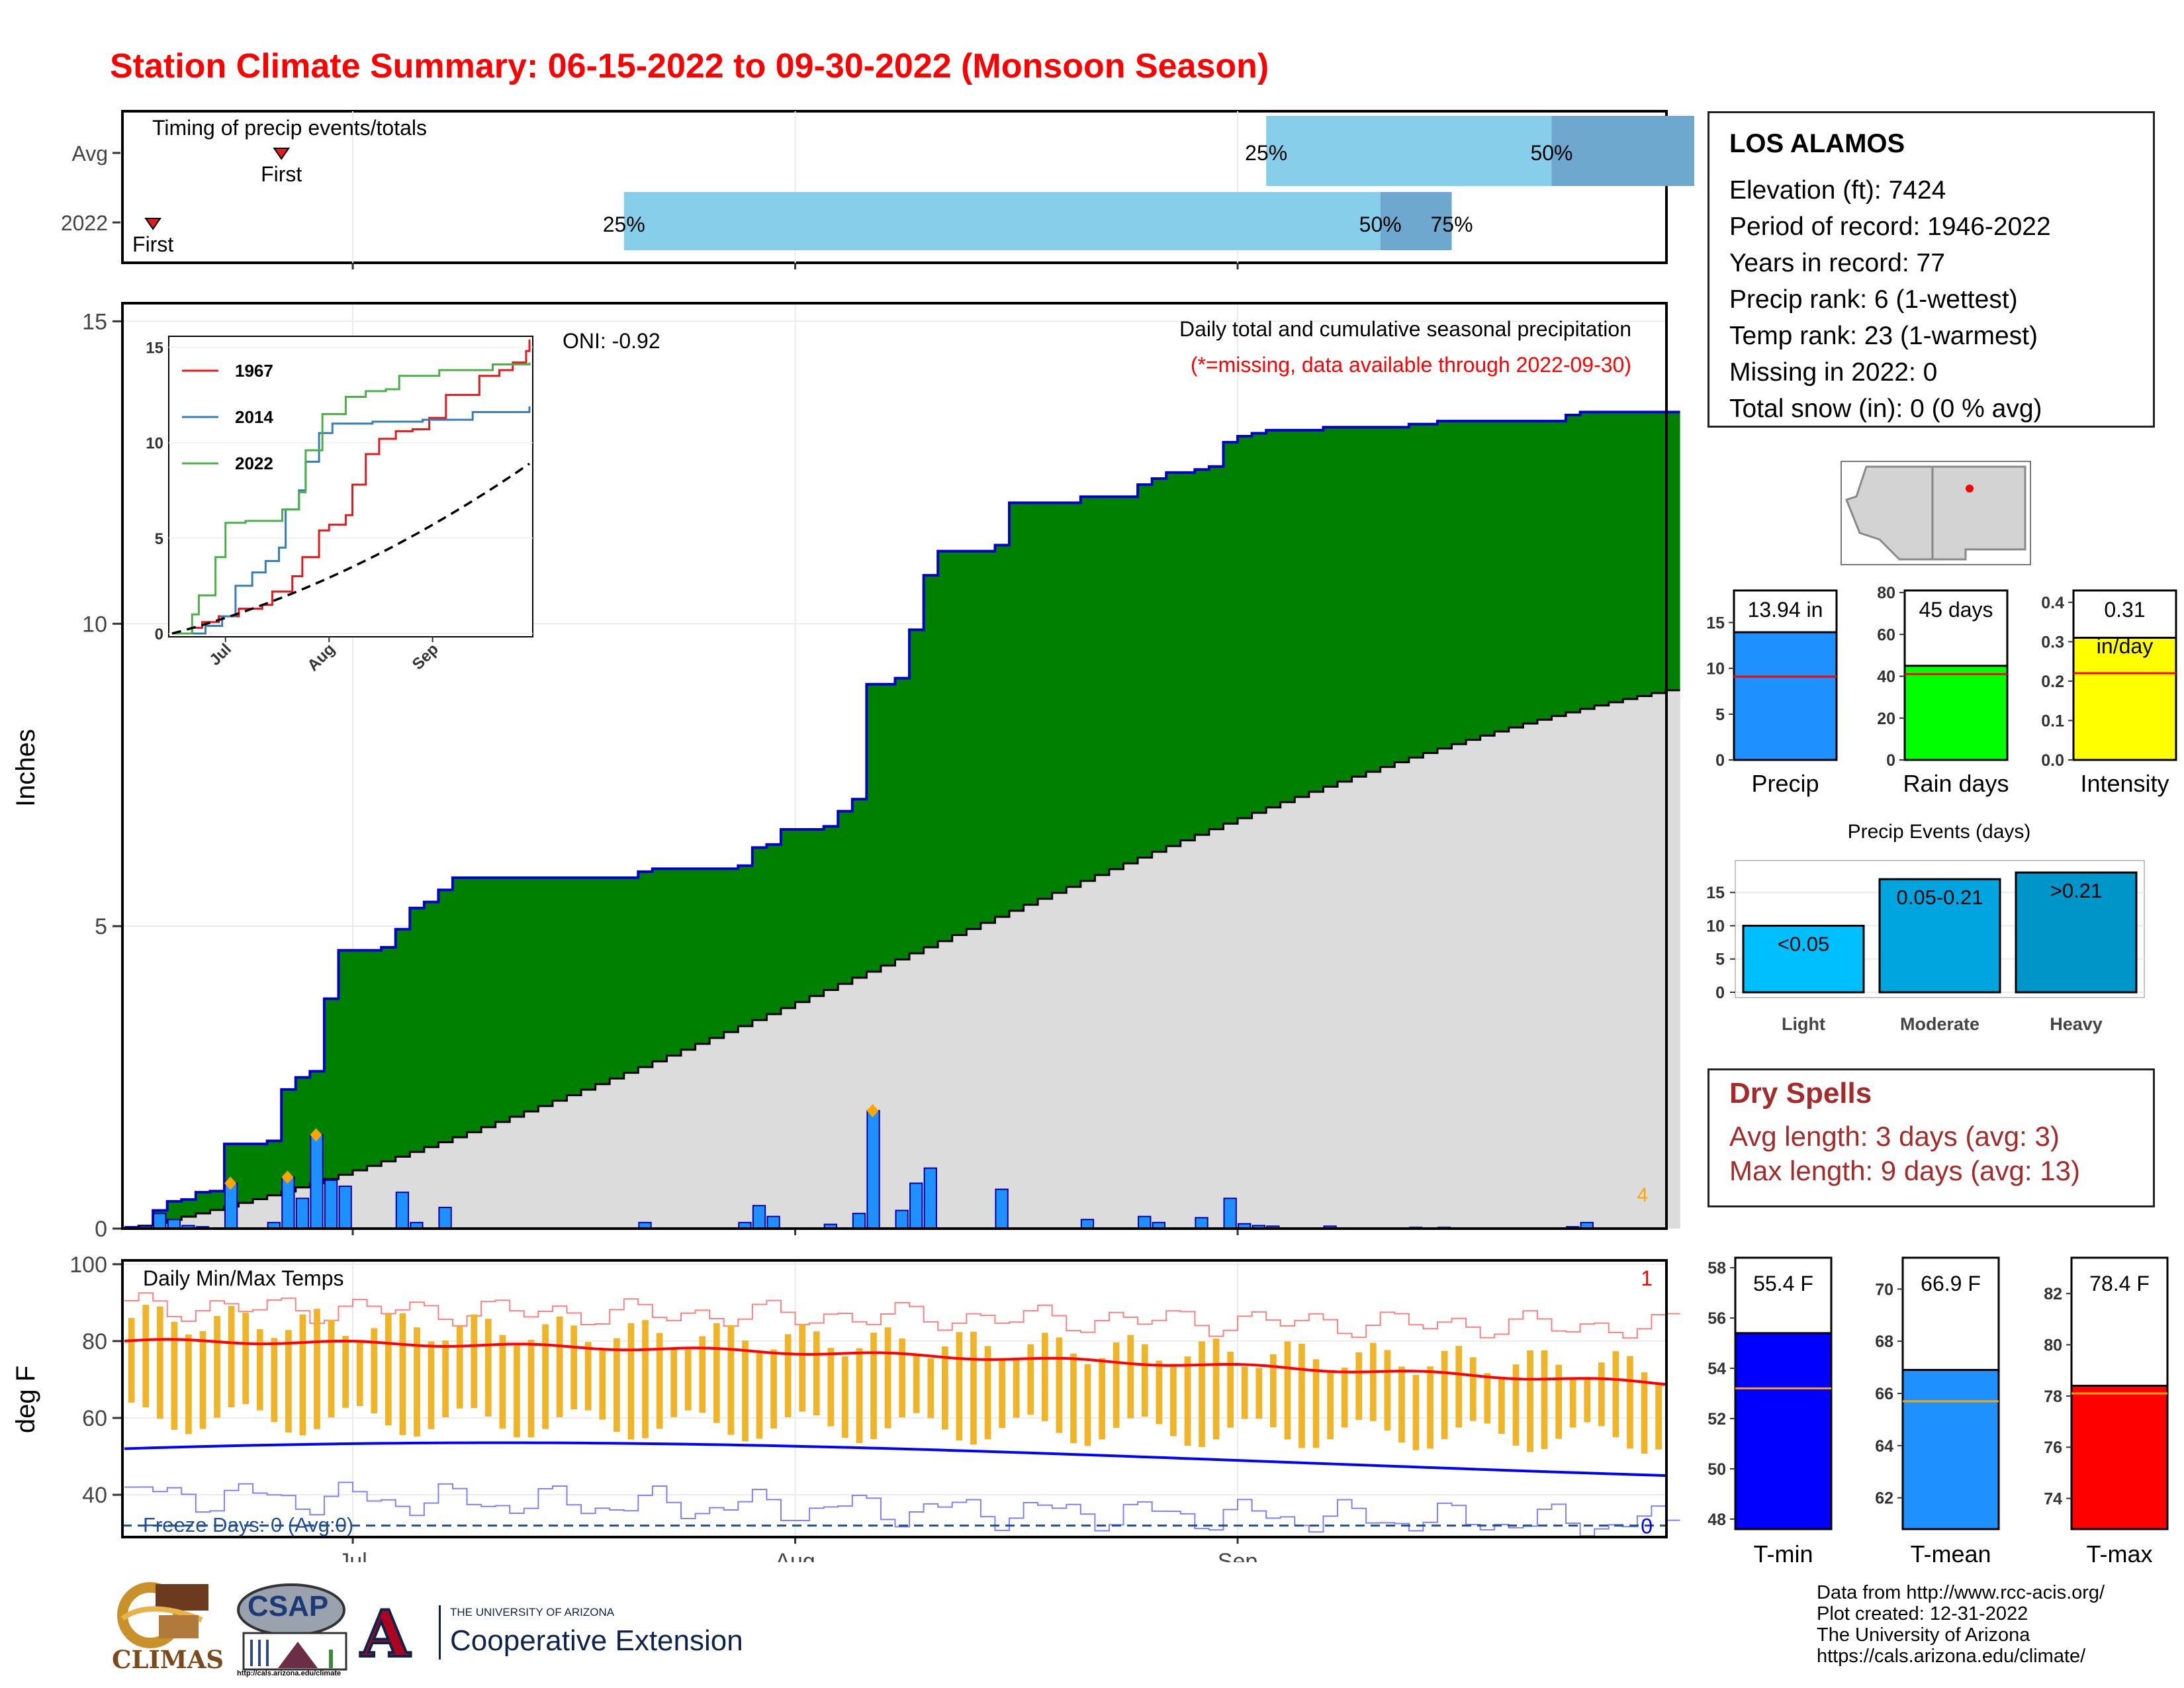 This screenshot has width=2184, height=1688. I want to click on inset-series-1967, so click(351, 487).